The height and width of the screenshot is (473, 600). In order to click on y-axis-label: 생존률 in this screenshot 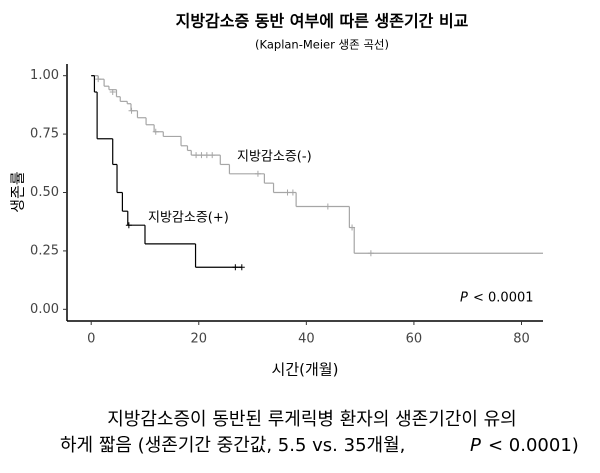, I will do `click(18, 192)`.